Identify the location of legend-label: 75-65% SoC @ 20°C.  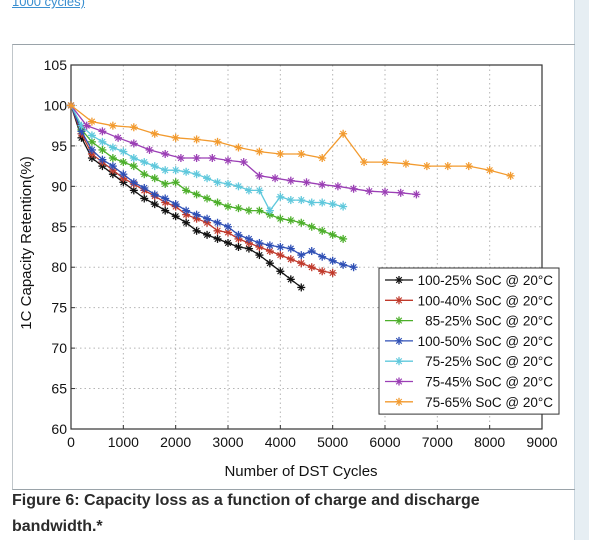
(489, 402).